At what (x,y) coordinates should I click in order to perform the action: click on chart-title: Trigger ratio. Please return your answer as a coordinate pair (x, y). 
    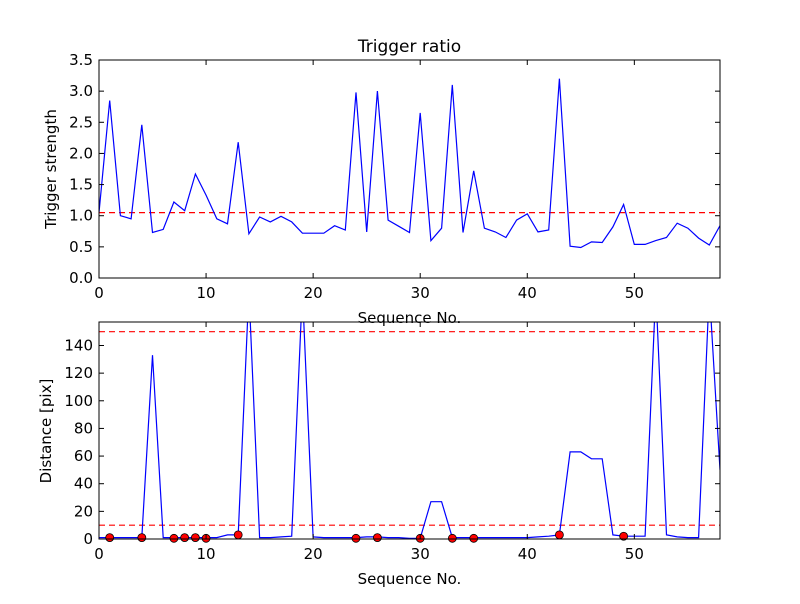
    Looking at the image, I should click on (409, 47).